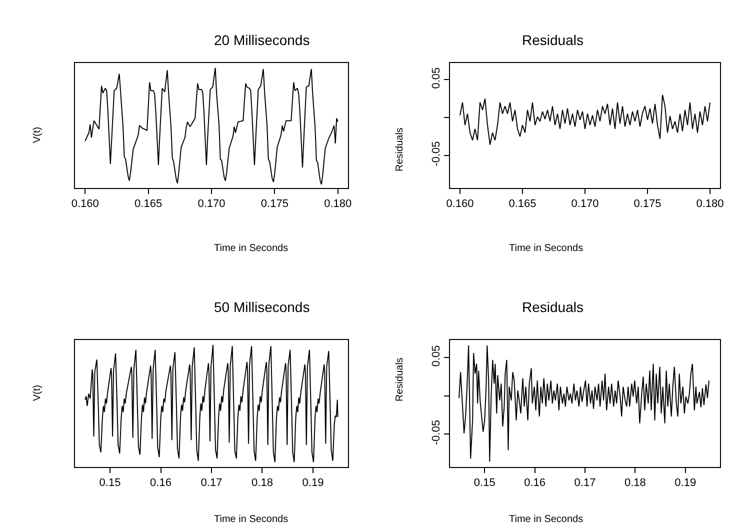 The height and width of the screenshot is (531, 730). Describe the element at coordinates (262, 307) in the screenshot. I see `chart-title: 50 Milliseconds` at that location.